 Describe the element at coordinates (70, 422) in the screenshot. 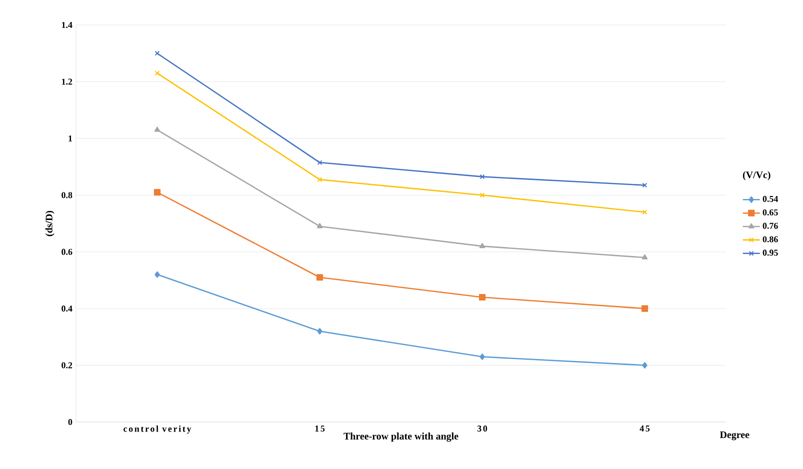

I see `y-tick-label: 0` at that location.